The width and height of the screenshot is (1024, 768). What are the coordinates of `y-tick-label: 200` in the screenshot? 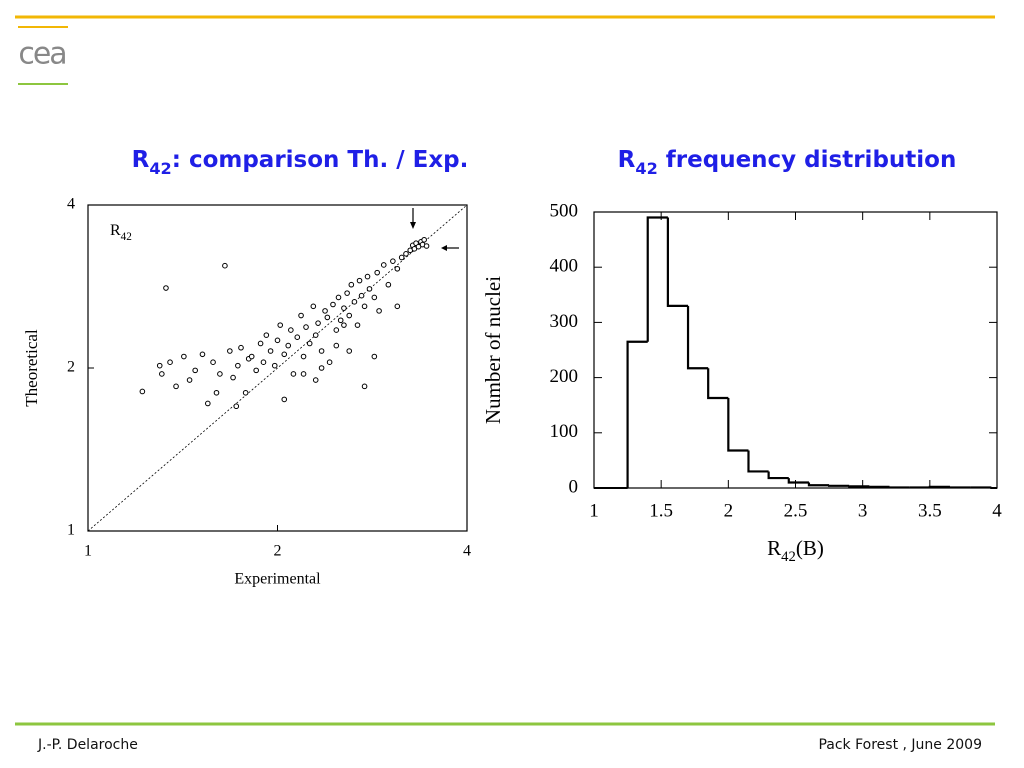 It's located at (564, 376).